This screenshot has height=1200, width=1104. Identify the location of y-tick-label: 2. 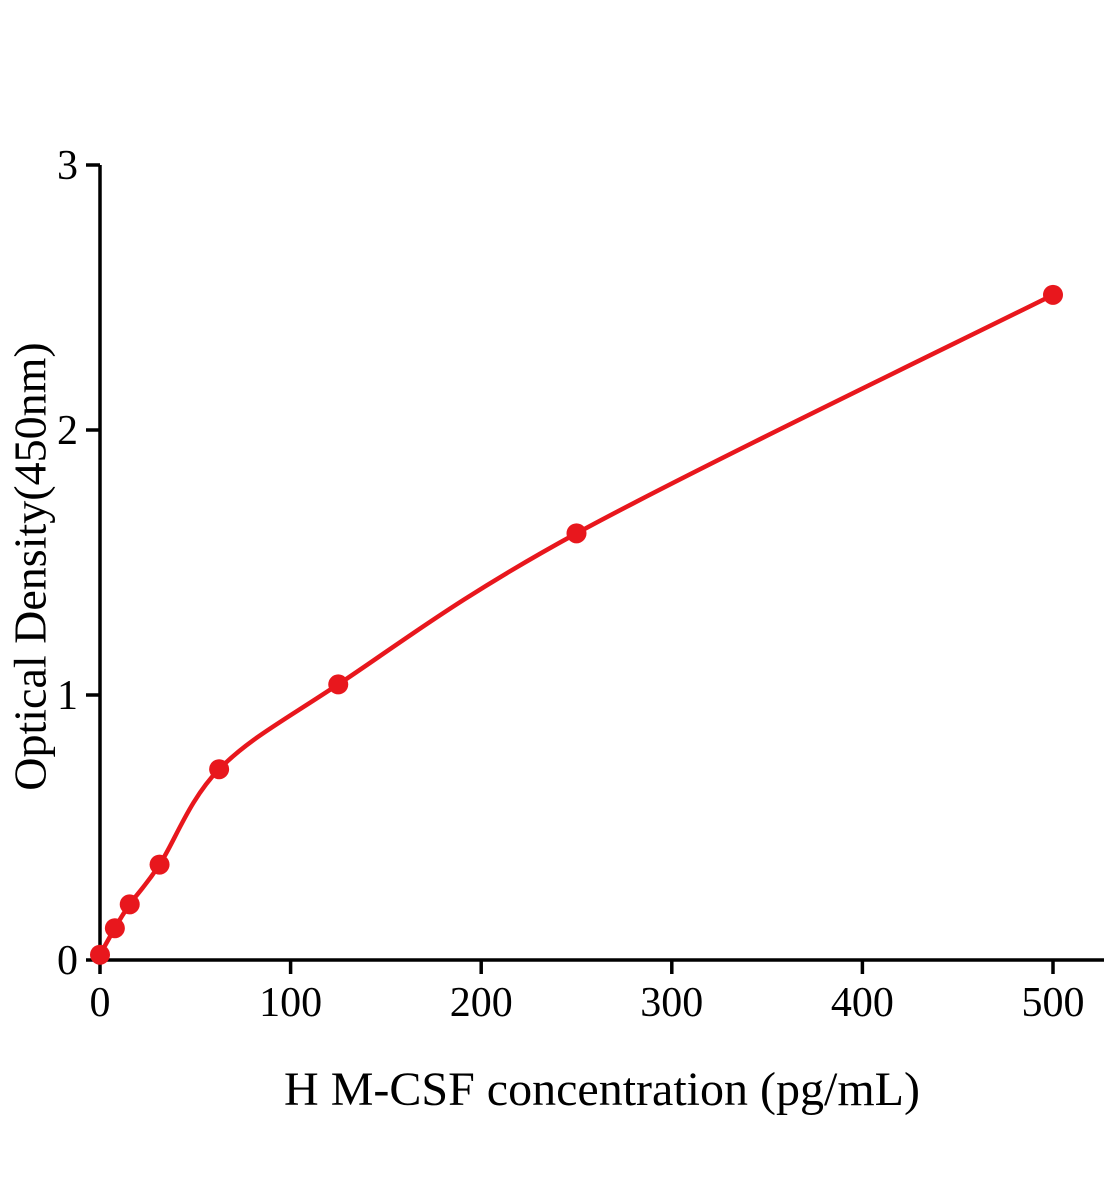
(67, 431).